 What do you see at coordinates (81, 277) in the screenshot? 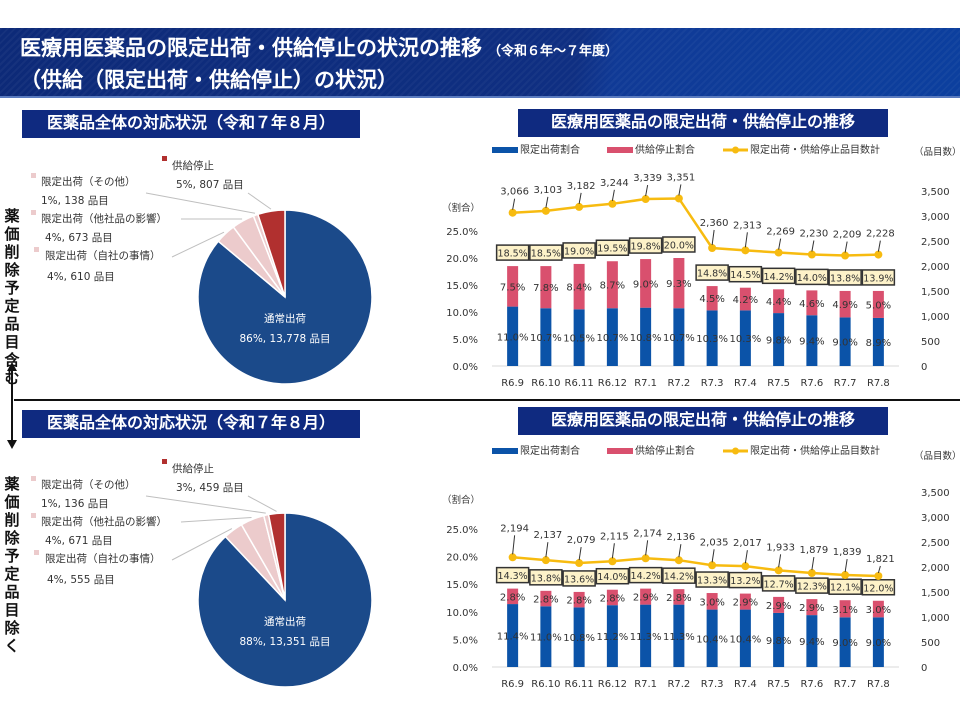
I see `pie-label-value: 4%, 610 品目` at bounding box center [81, 277].